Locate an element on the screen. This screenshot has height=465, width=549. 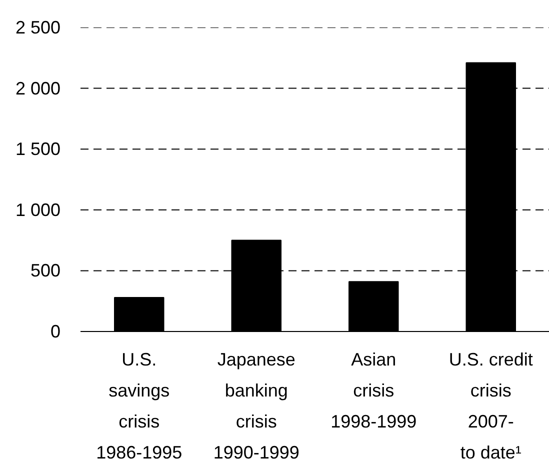
y-tick-label: 2 500 is located at coordinates (38, 28).